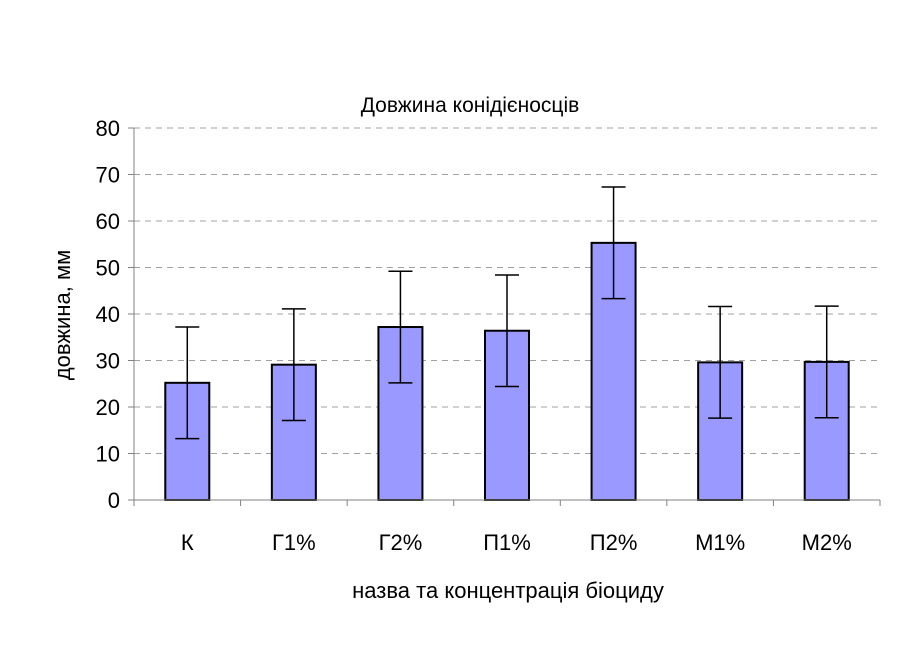 Image resolution: width=909 pixels, height=662 pixels. Describe the element at coordinates (401, 542) in the screenshot. I see `x-tick-label: Г2%` at that location.